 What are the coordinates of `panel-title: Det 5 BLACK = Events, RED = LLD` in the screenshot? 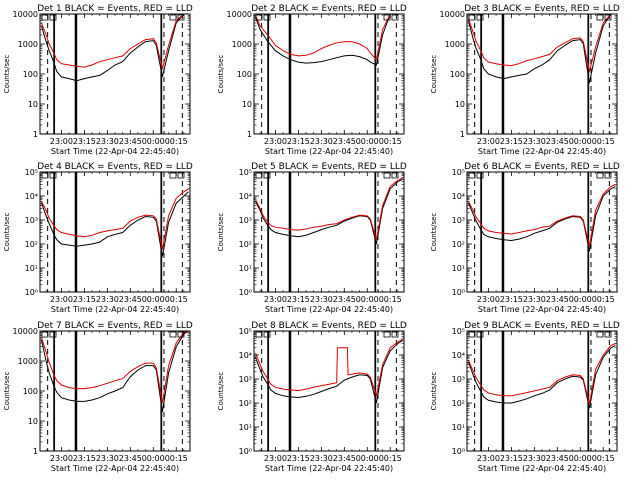 It's located at (329, 167).